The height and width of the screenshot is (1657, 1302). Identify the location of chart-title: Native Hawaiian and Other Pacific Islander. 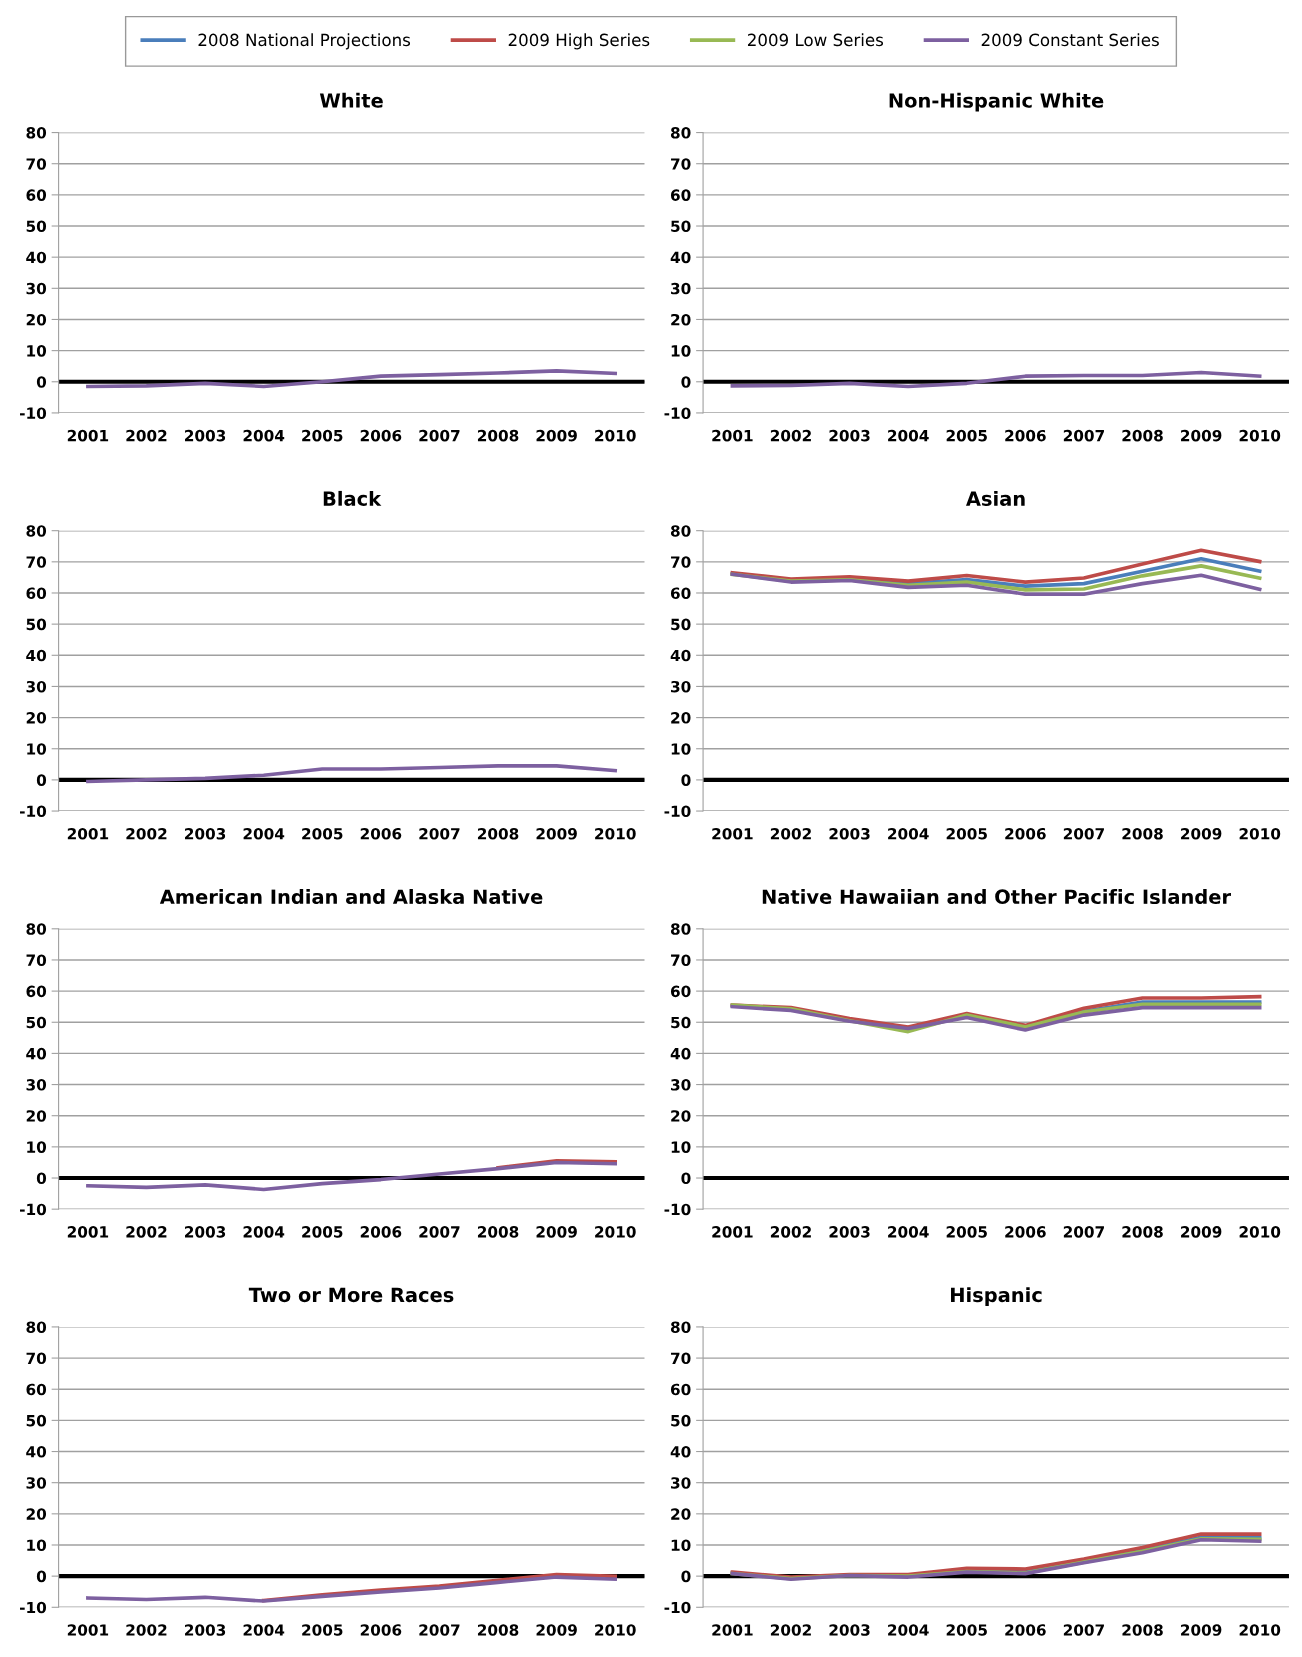
(996, 897).